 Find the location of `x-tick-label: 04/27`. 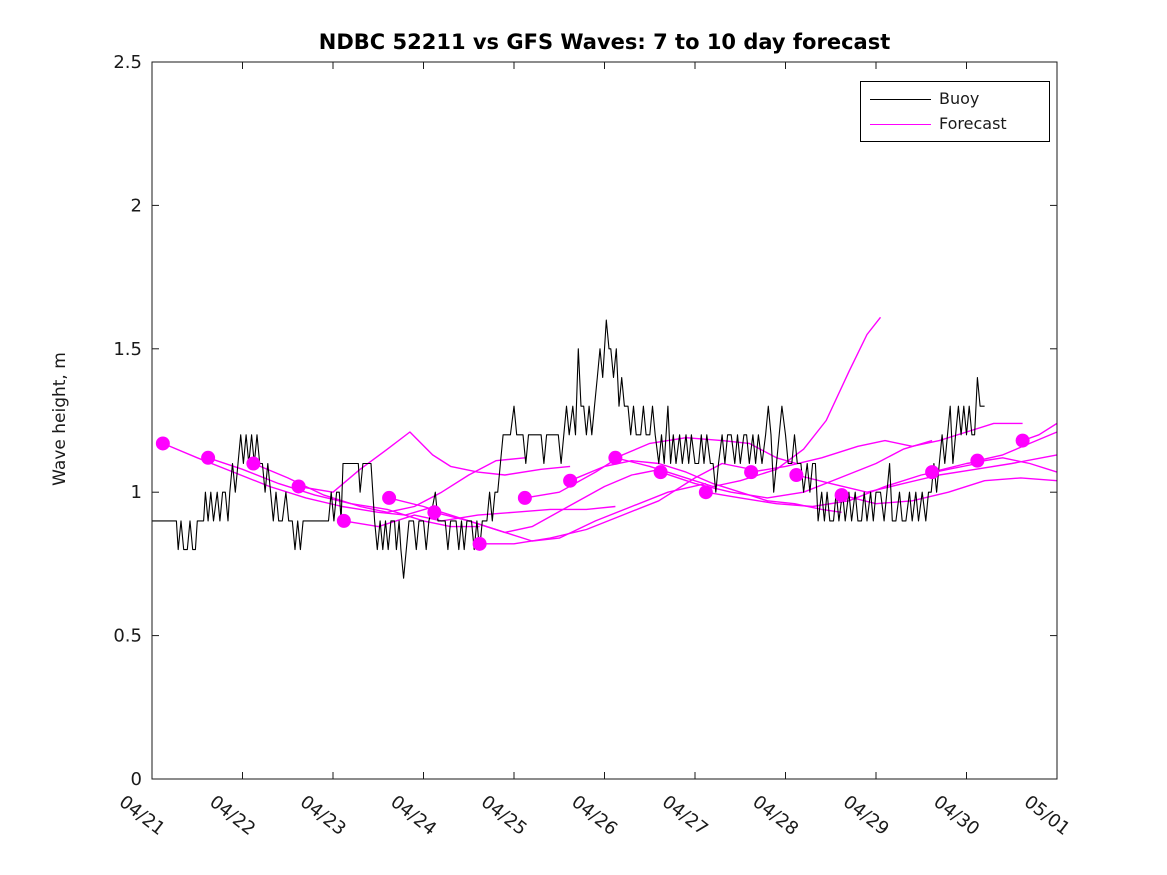

x-tick-label: 04/27 is located at coordinates (685, 815).